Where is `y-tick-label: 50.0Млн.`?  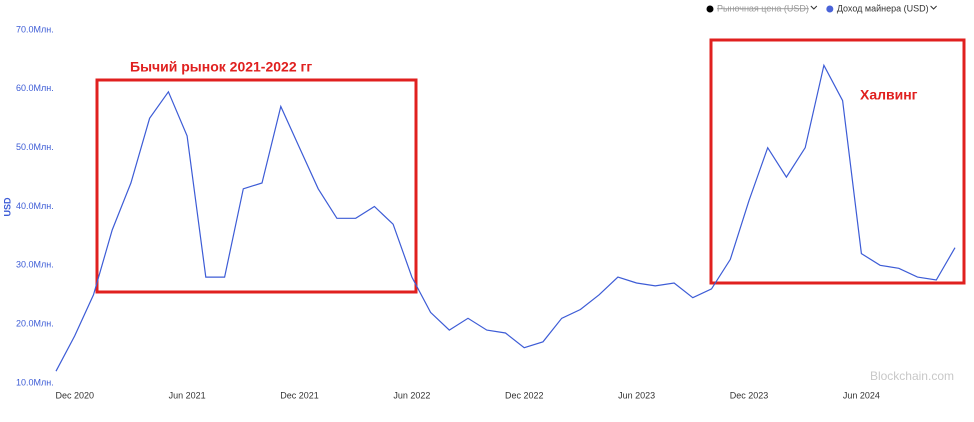
y-tick-label: 50.0Млн. is located at coordinates (35, 147).